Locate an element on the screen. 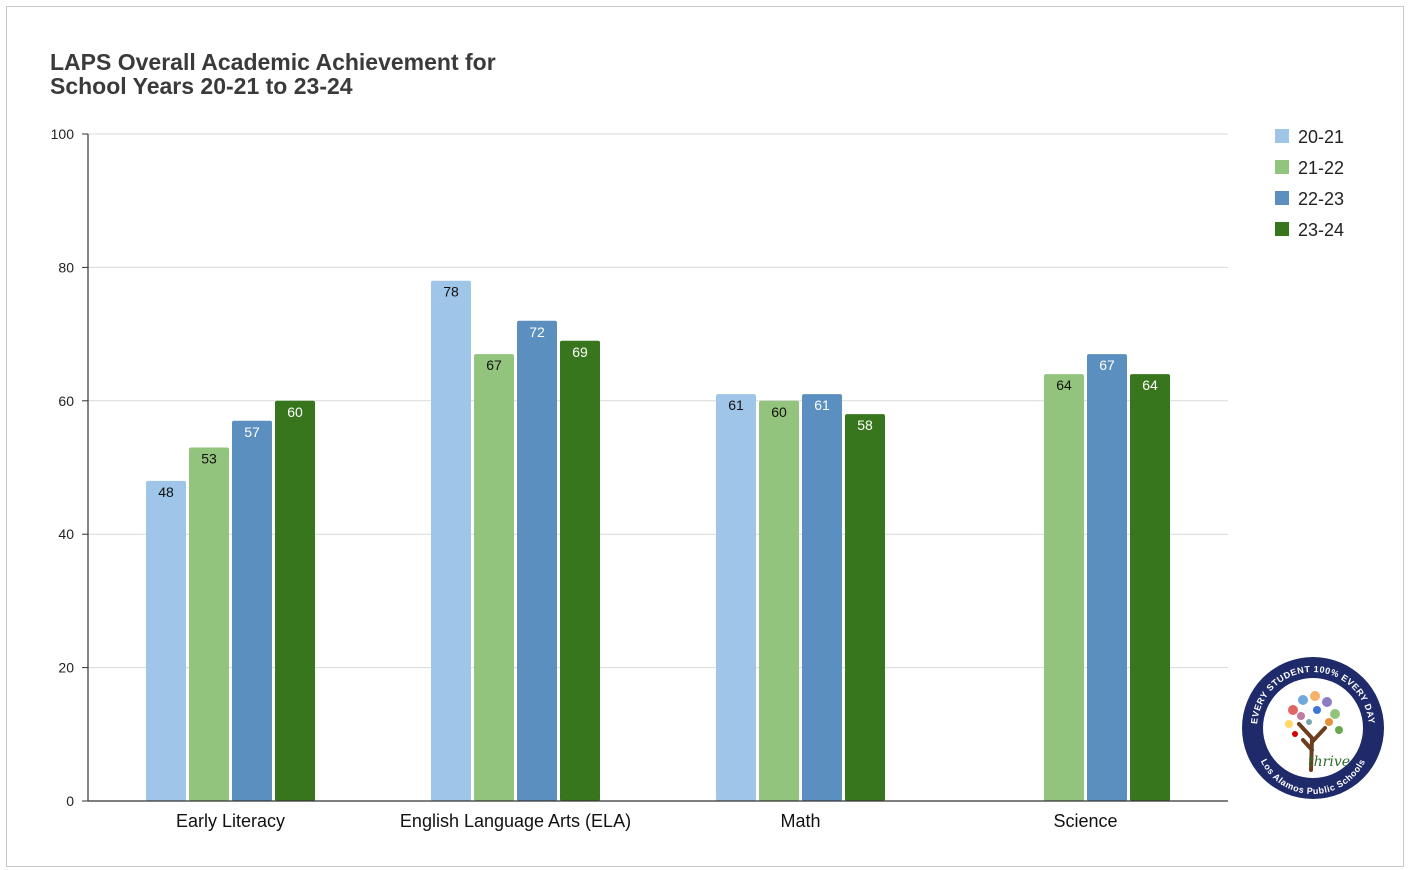 The height and width of the screenshot is (870, 1408). data-label: 48 is located at coordinates (166, 492).